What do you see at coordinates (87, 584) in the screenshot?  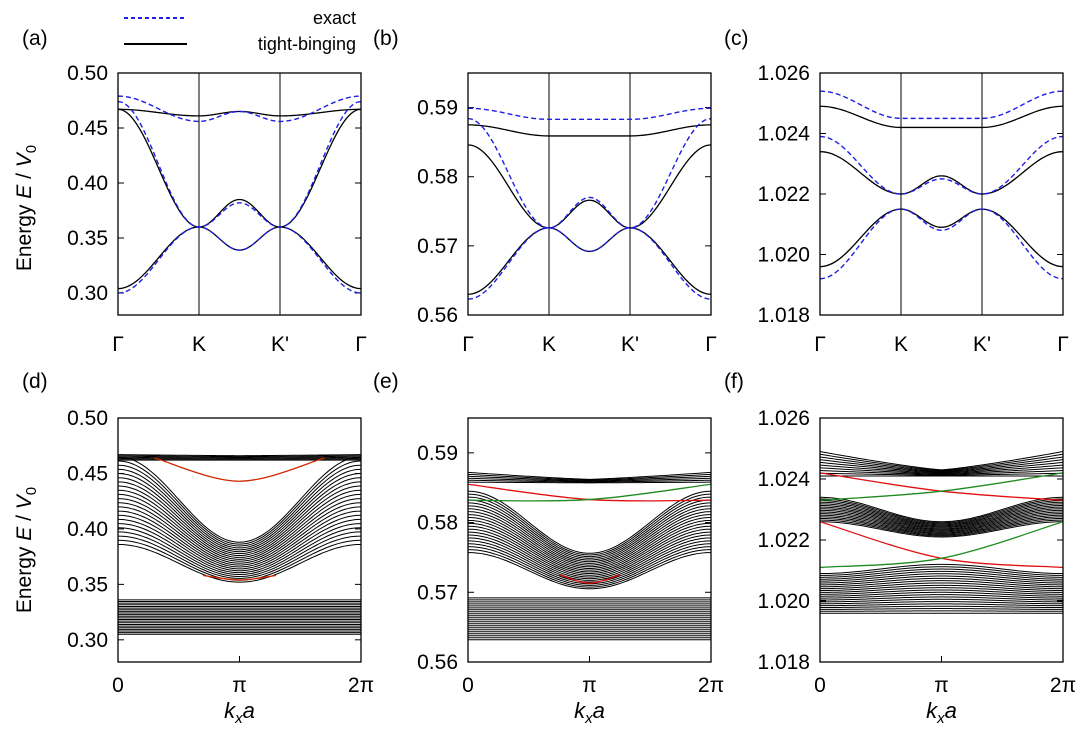 I see `y-tick-label: 0.35` at bounding box center [87, 584].